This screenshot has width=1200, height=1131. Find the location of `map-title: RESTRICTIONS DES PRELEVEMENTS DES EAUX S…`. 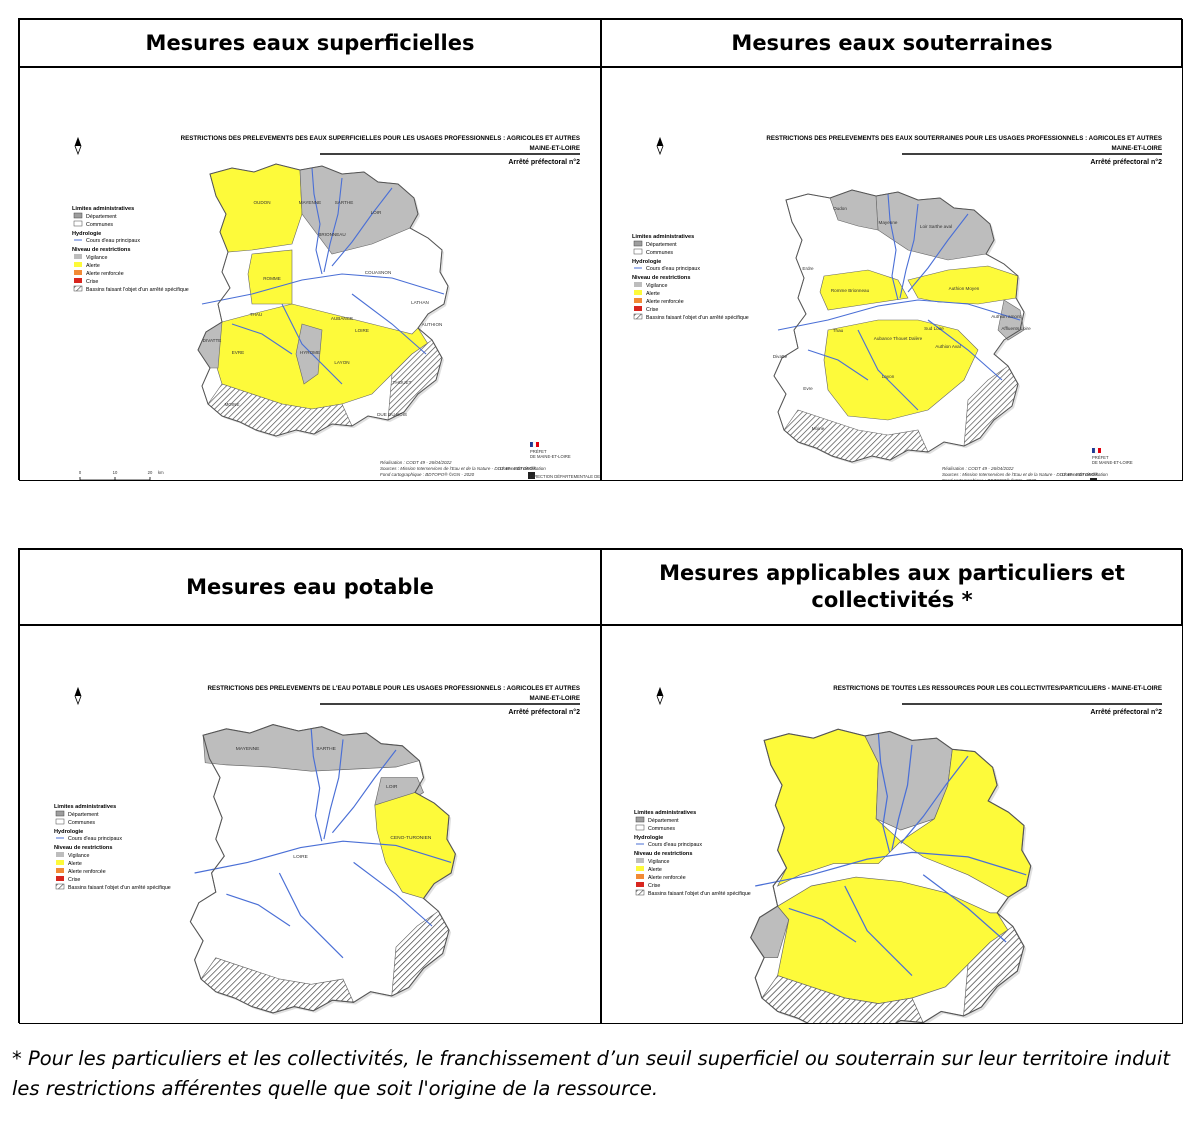

map-title: RESTRICTIONS DES PRELEVEMENTS DES EAUX S… is located at coordinates (964, 138).